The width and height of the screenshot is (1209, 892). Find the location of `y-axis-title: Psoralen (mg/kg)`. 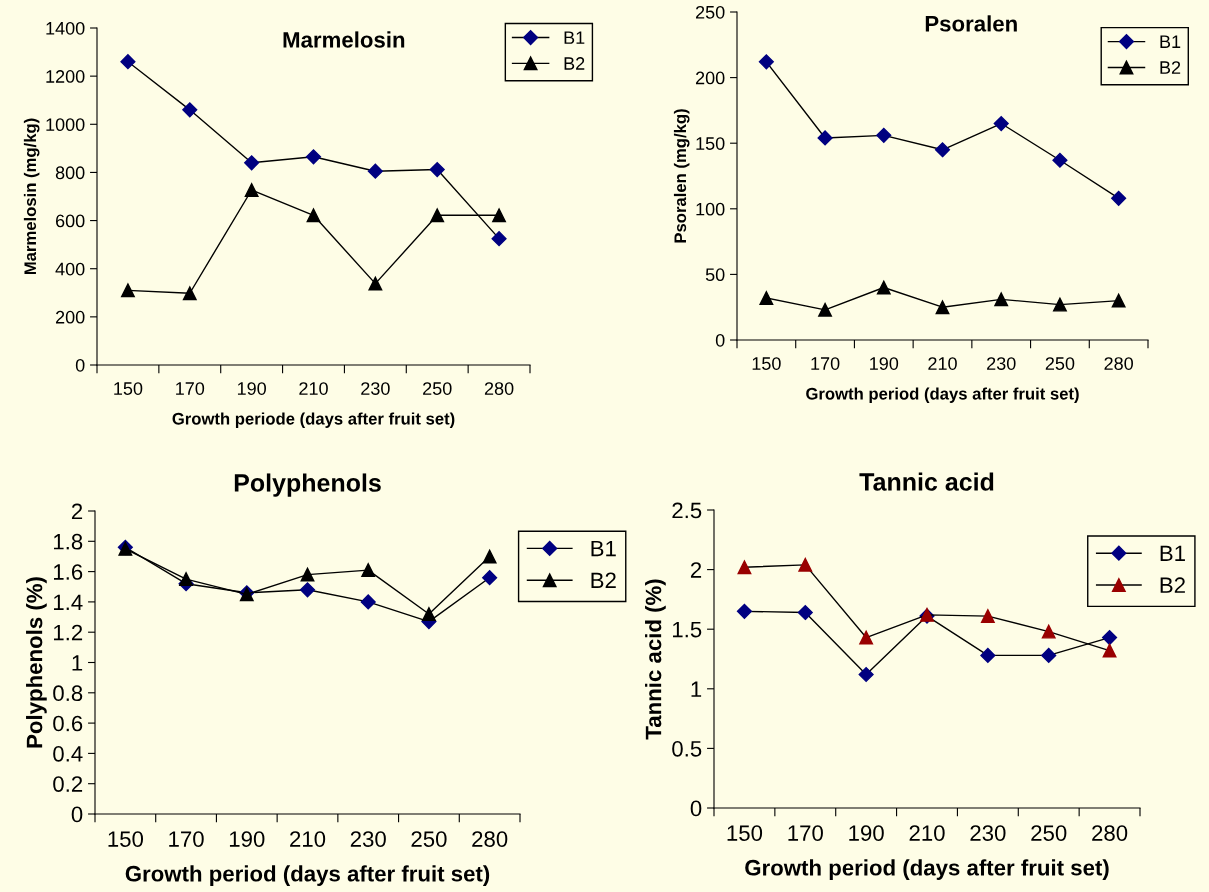

y-axis-title: Psoralen (mg/kg) is located at coordinates (681, 176).